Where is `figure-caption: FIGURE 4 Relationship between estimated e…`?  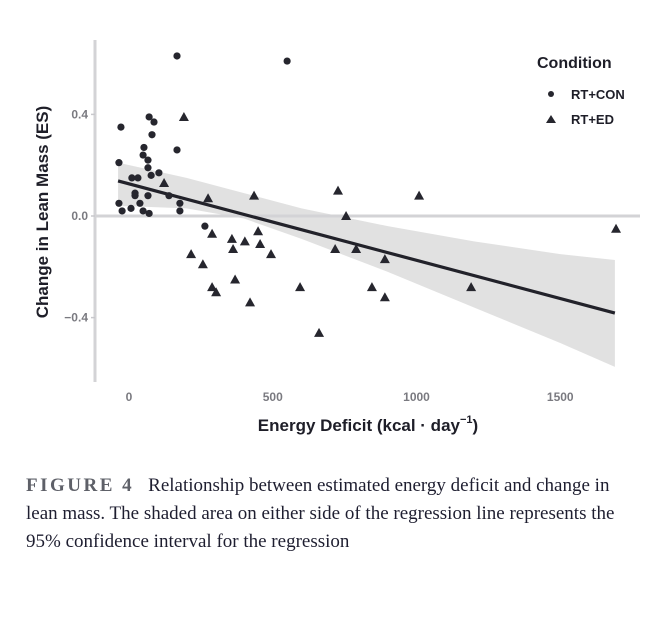 figure-caption: FIGURE 4 Relationship between estimated e… is located at coordinates (331, 514).